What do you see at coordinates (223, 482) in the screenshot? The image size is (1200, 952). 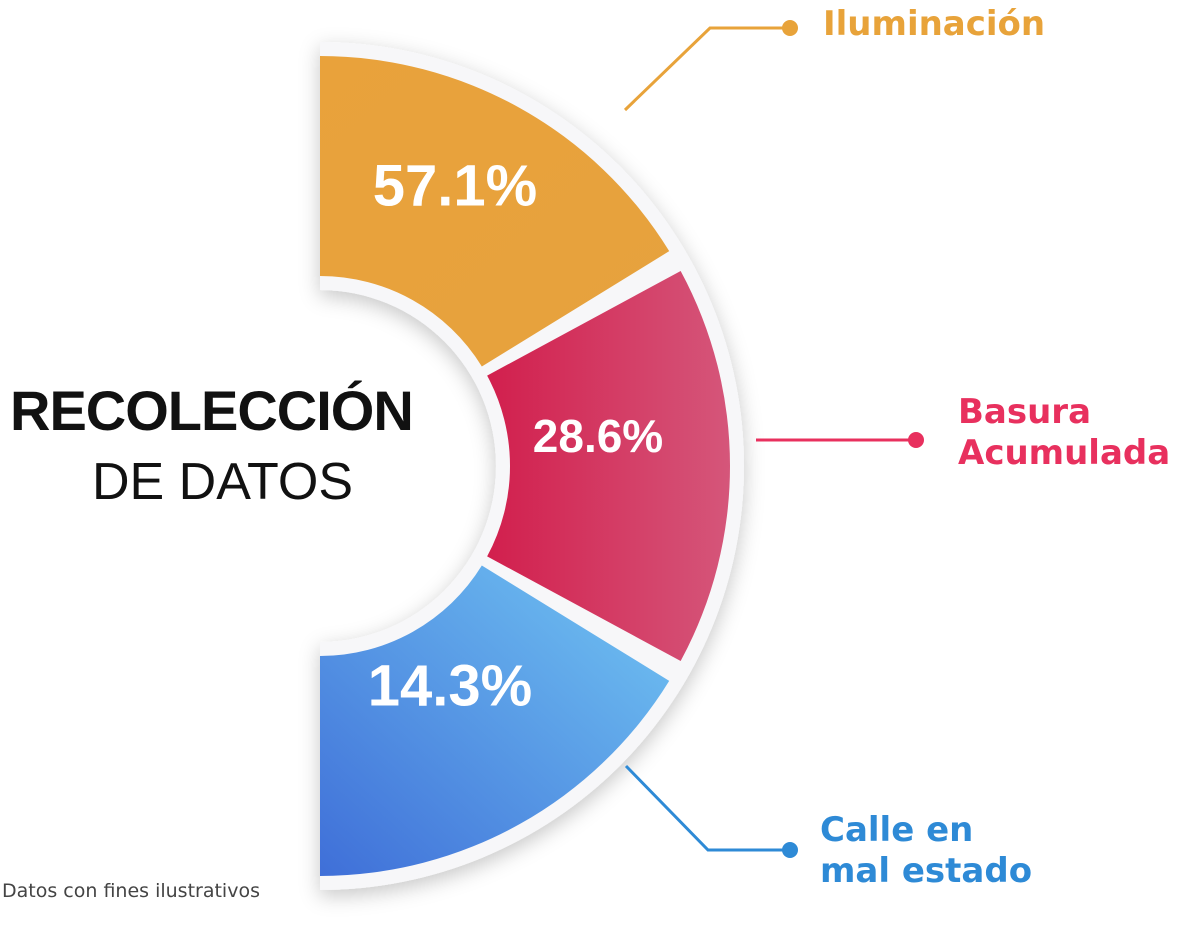 I see `chart-subtitle: DE DATOS` at bounding box center [223, 482].